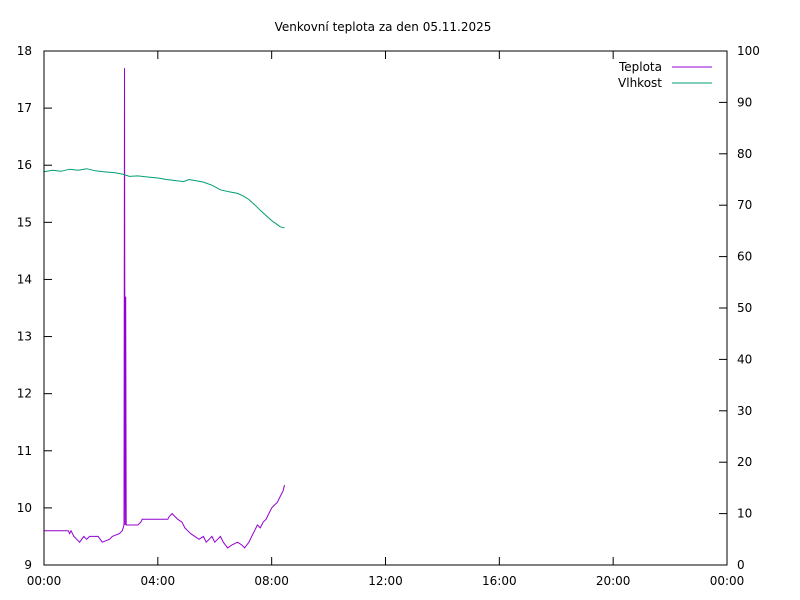 Image resolution: width=800 pixels, height=600 pixels. What do you see at coordinates (640, 67) in the screenshot?
I see `legend-label: Teplota` at bounding box center [640, 67].